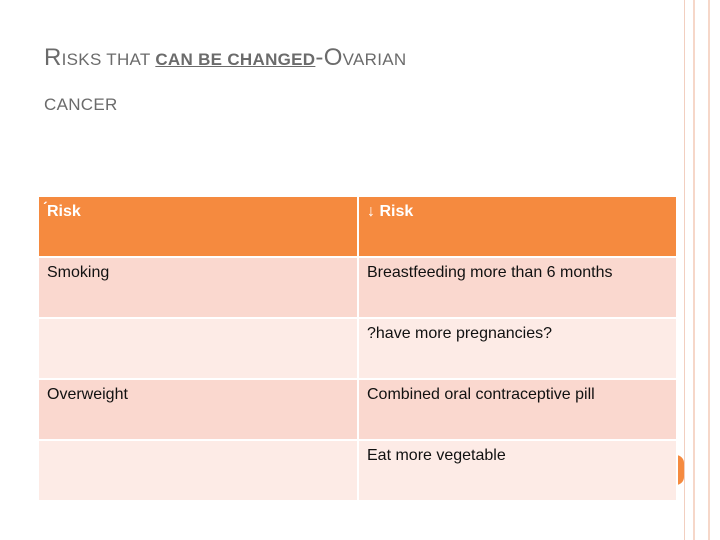 The image size is (720, 540). Describe the element at coordinates (374, 59) in the screenshot. I see `title-varian: VARIAN` at that location.